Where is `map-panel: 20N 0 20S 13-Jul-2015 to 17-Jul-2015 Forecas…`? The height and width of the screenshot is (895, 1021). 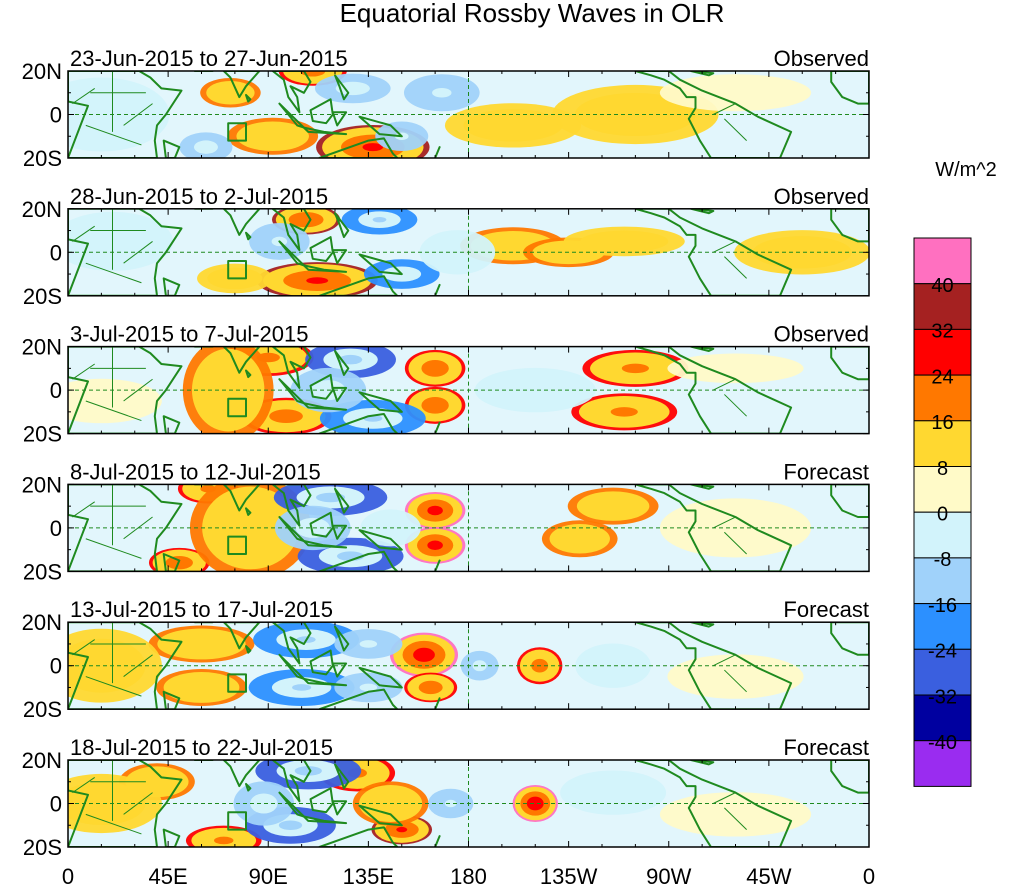 map-panel: 20N 0 20S 13-Jul-2015 to 17-Jul-2015 Forecas… is located at coordinates (446, 659).